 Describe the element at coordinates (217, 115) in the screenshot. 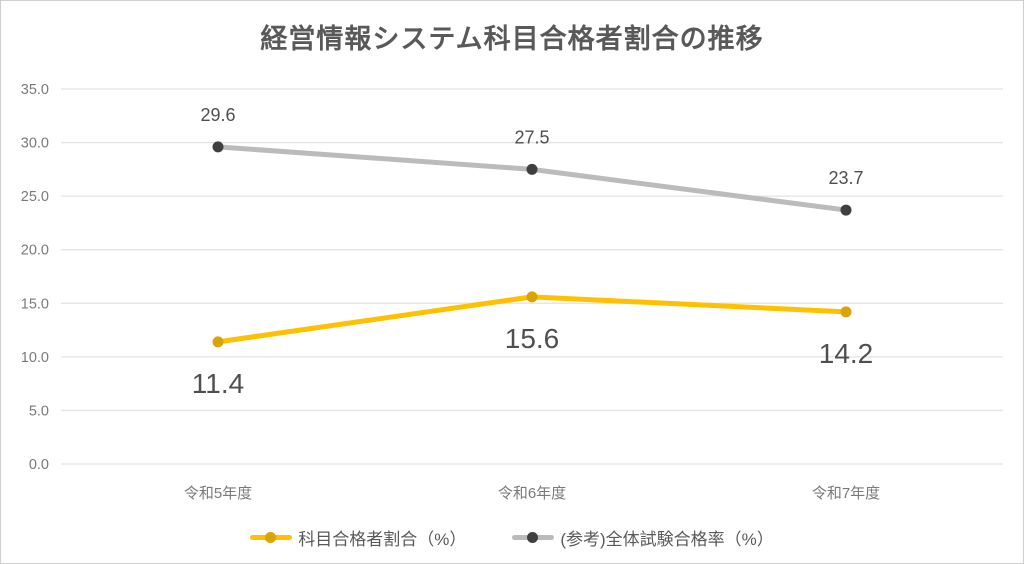

I see `series-data-label: 29.6` at that location.